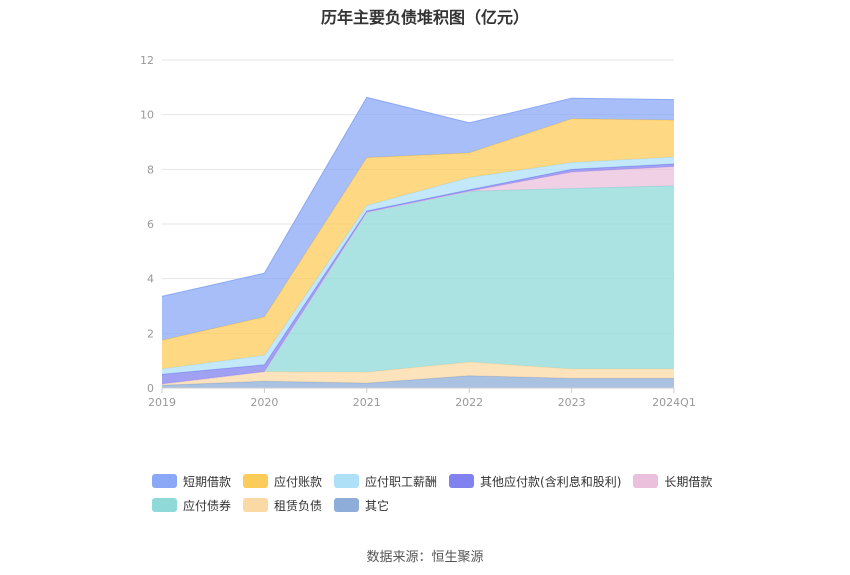 Image resolution: width=850 pixels, height=575 pixels. Describe the element at coordinates (298, 481) in the screenshot. I see `legend-label: 应付账款` at that location.